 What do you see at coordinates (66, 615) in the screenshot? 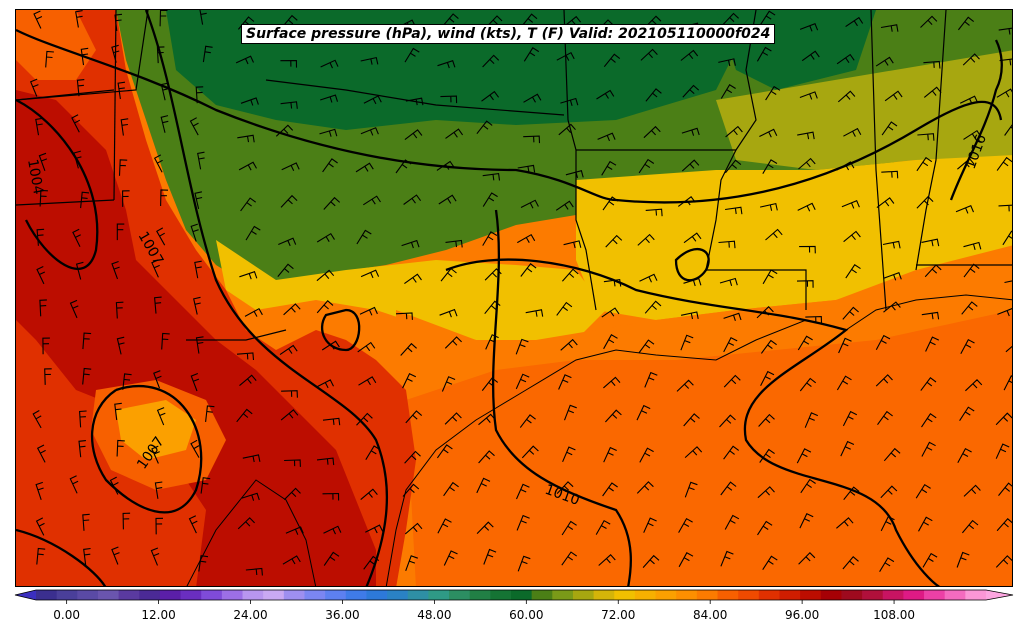
I see `colorbar-tick-label: 0.00` at bounding box center [66, 615].